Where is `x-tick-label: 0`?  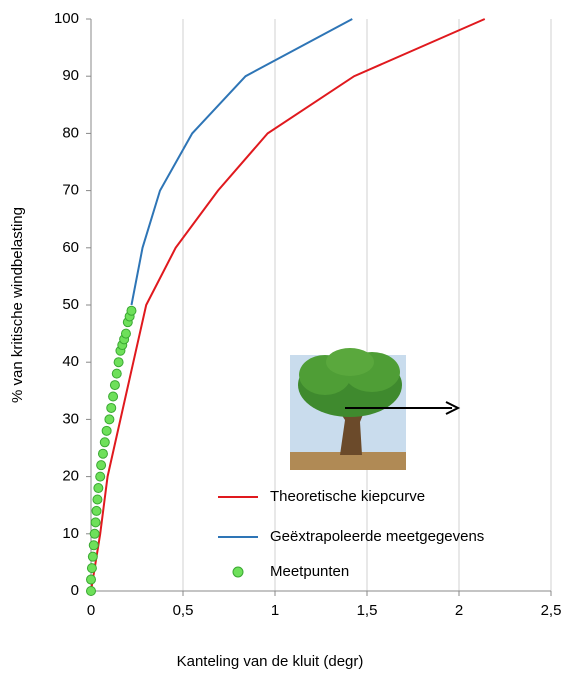
x-tick-label: 0 is located at coordinates (91, 610).